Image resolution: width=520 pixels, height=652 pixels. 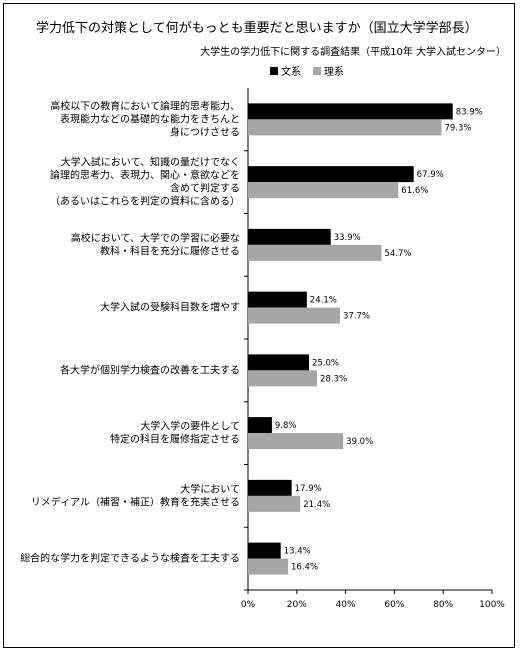 What do you see at coordinates (359, 442) in the screenshot?
I see `data-label: 39.0%` at bounding box center [359, 442].